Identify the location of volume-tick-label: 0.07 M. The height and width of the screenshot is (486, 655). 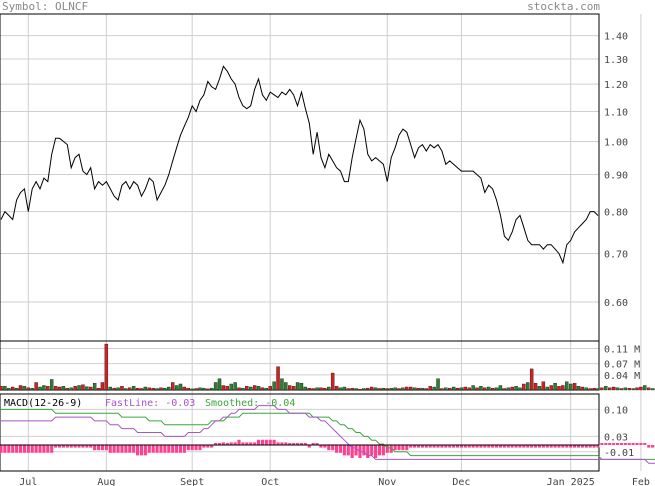
(622, 365).